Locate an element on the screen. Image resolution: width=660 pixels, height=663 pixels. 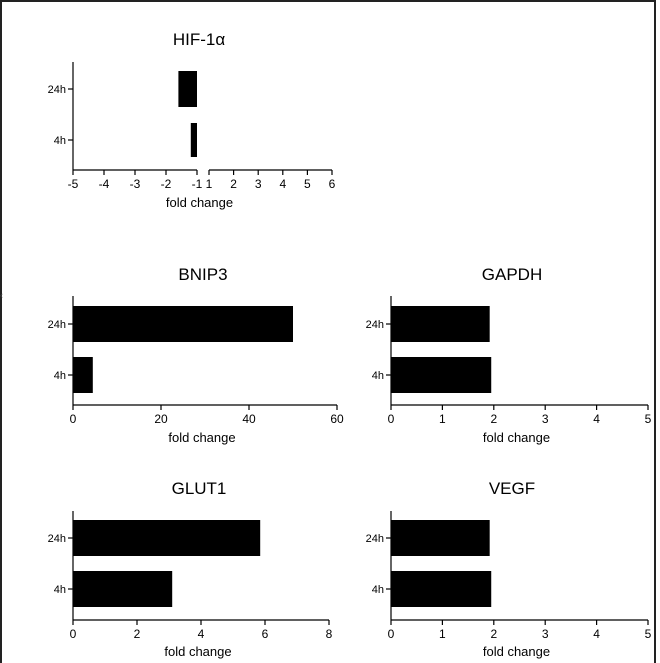
x-tick-label: 8 is located at coordinates (329, 634).